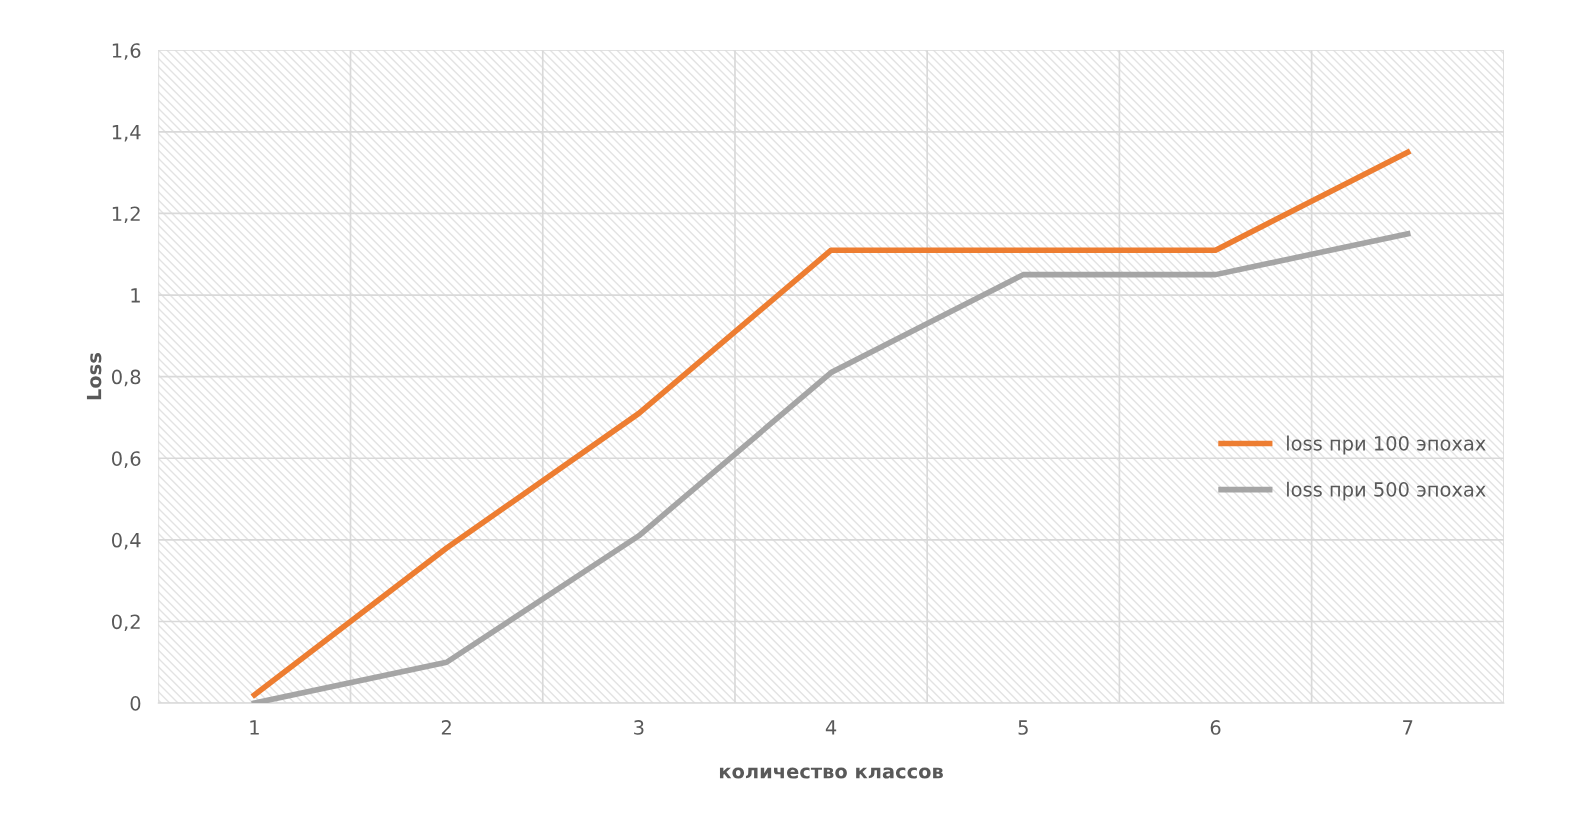 The image size is (1583, 837). Describe the element at coordinates (126, 133) in the screenshot. I see `y-tick-label: 1,4` at that location.